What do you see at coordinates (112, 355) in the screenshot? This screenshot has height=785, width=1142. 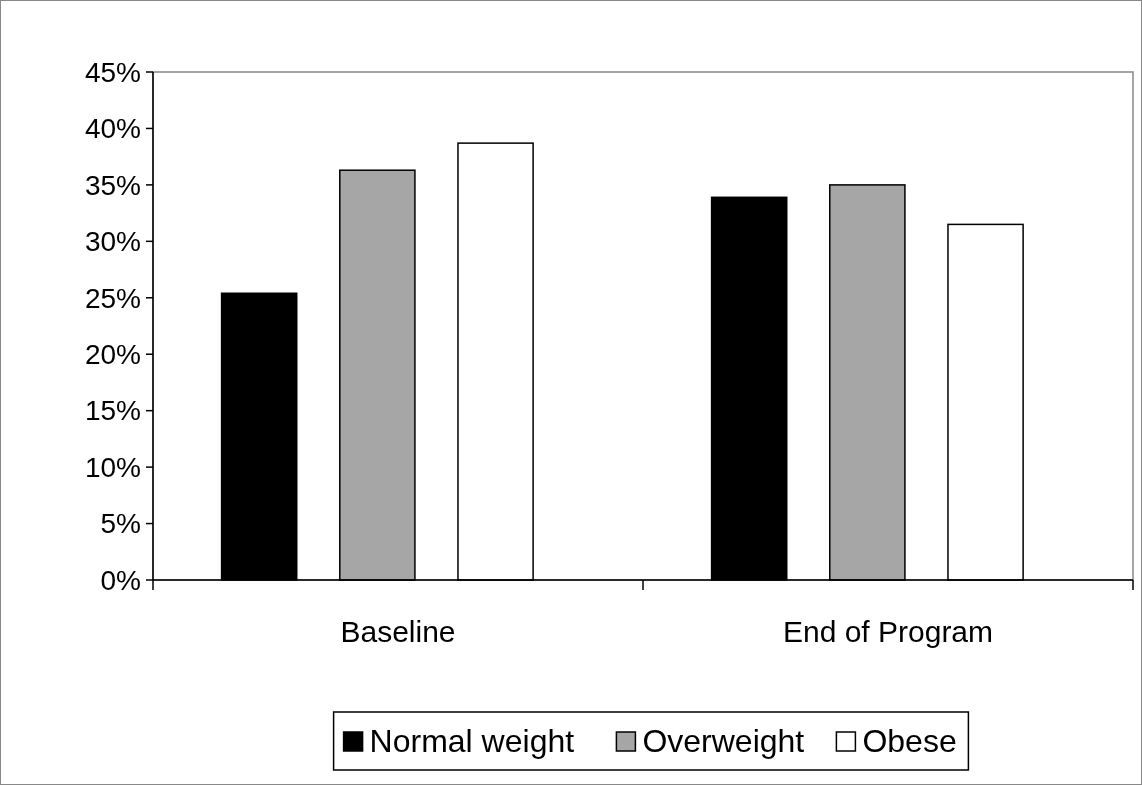 I see `y-tick-label: 20%` at bounding box center [112, 355].